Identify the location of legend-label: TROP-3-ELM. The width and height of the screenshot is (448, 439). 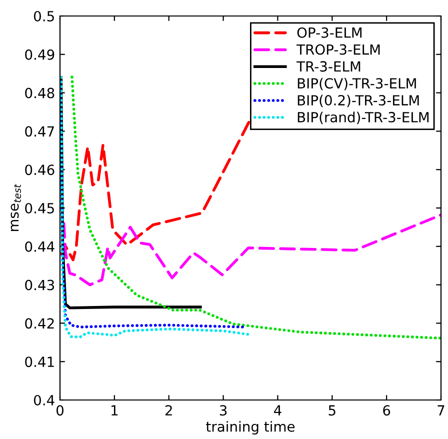
(338, 49).